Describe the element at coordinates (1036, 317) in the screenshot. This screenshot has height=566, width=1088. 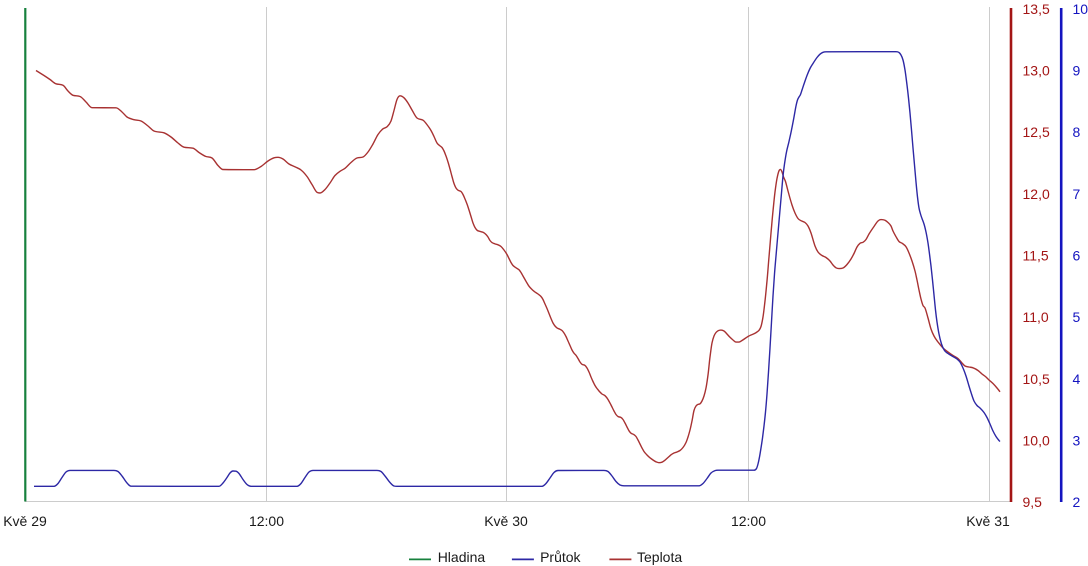
I see `svg-text: 11,0` at that location.